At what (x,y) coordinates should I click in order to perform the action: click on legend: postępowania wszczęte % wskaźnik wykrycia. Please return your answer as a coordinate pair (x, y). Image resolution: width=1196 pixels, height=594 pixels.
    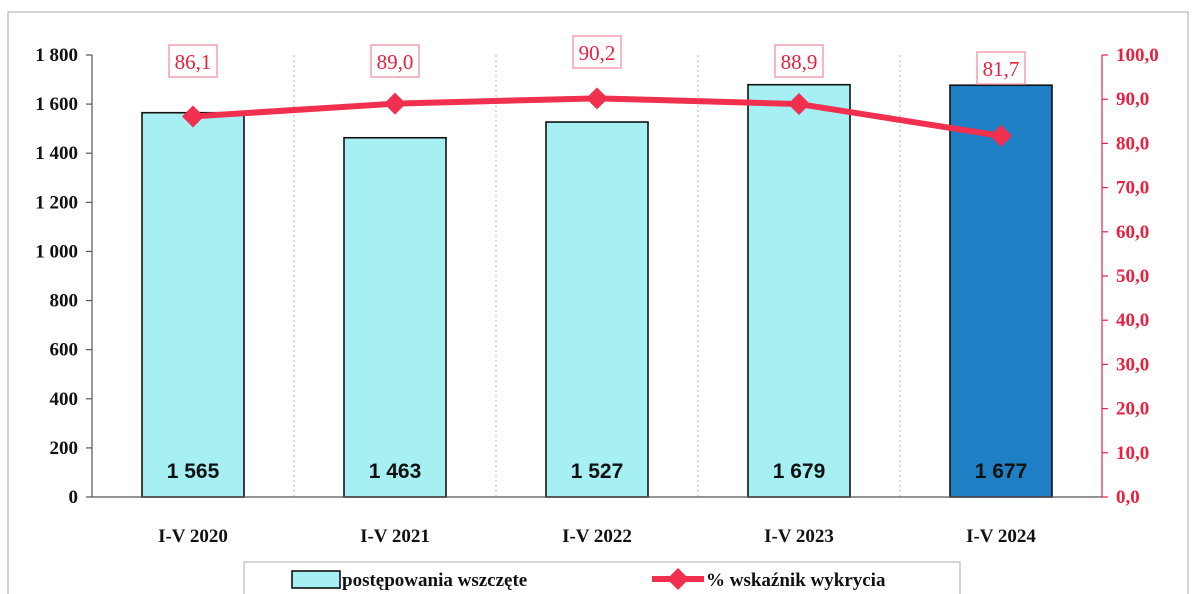
    Looking at the image, I should click on (602, 577).